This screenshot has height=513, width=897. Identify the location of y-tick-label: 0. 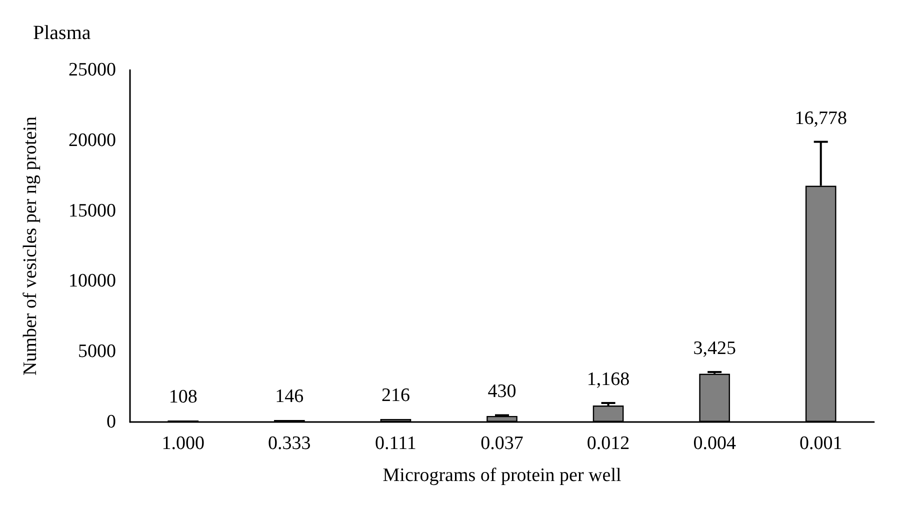
(111, 422).